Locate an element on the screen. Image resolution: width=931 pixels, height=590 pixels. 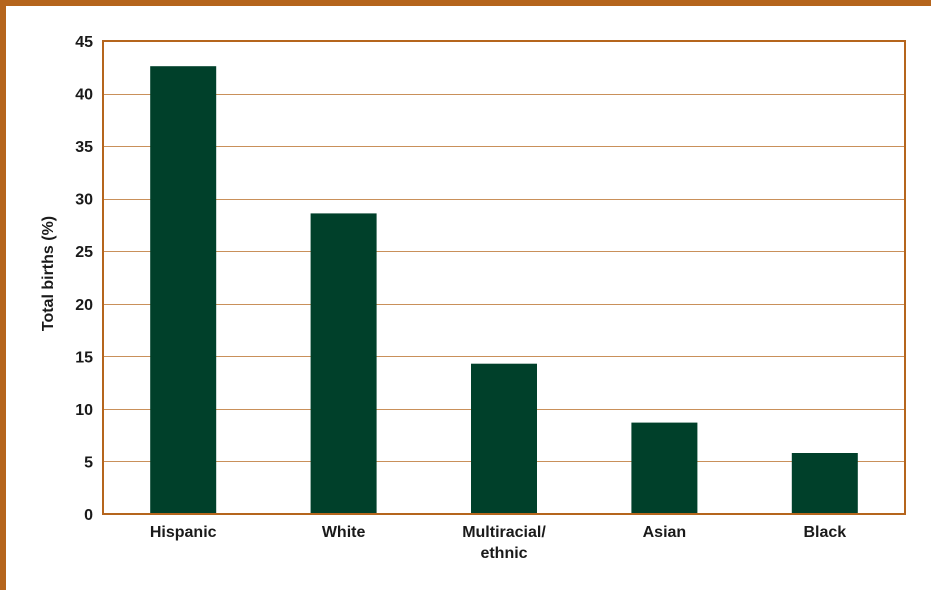
y-tick-label: 45 is located at coordinates (84, 42).